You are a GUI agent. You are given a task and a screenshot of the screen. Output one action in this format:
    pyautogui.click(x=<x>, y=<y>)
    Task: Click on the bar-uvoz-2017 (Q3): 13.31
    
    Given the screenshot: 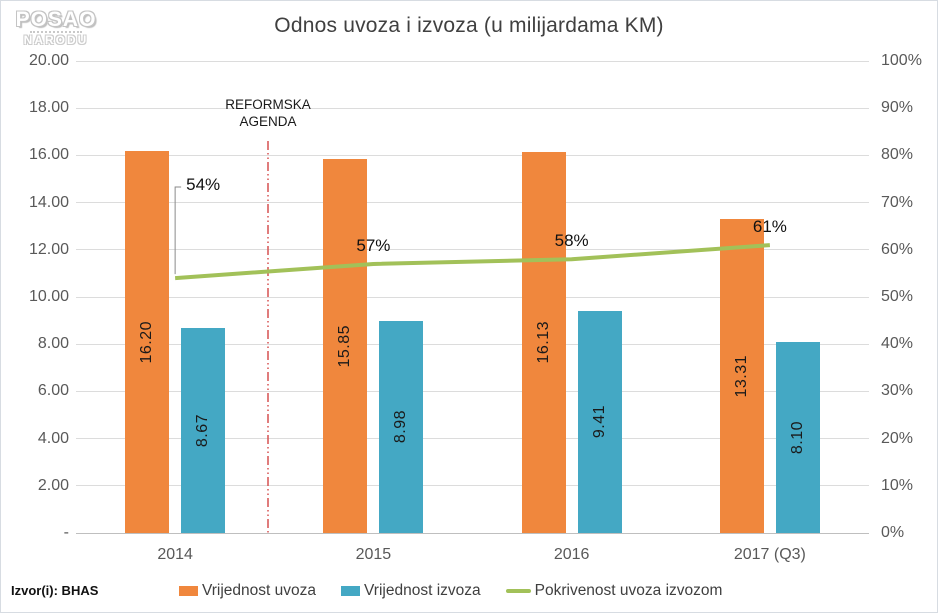 What is the action you would take?
    pyautogui.click(x=741, y=375)
    